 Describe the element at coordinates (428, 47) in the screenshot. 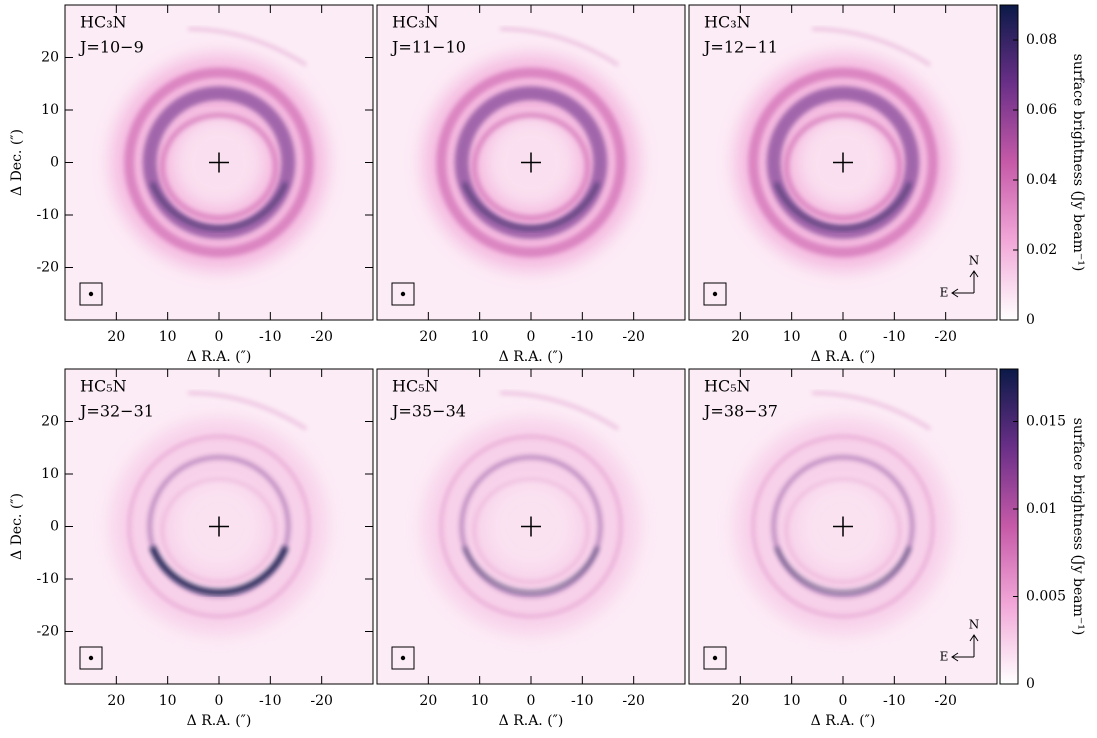

I see `panel-label: J=11−10` at that location.